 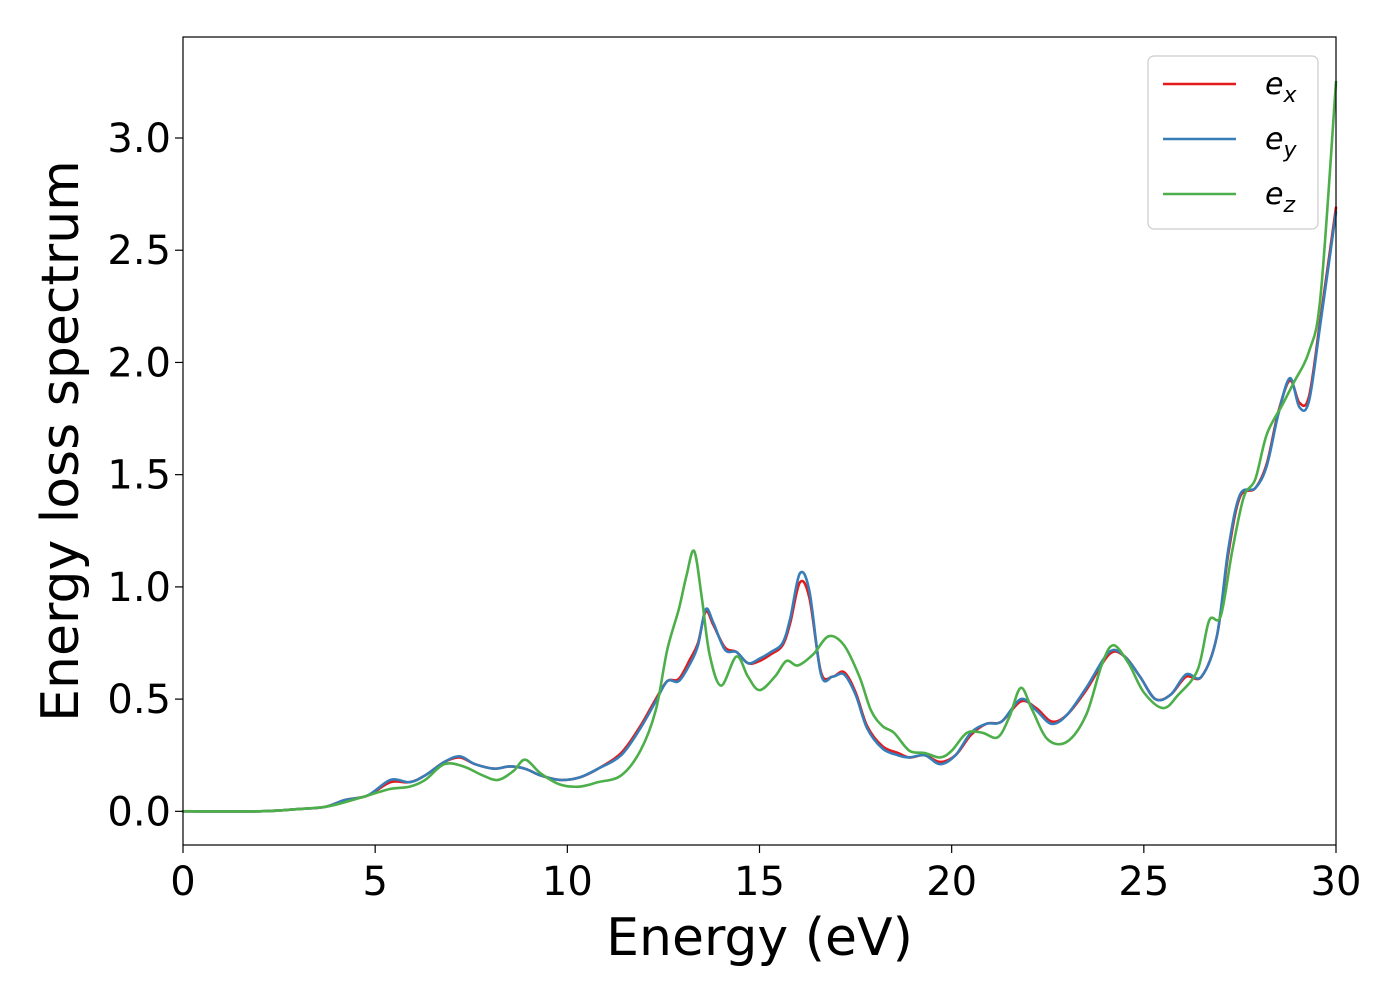 I want to click on x-tick-label: 20, so click(x=951, y=882).